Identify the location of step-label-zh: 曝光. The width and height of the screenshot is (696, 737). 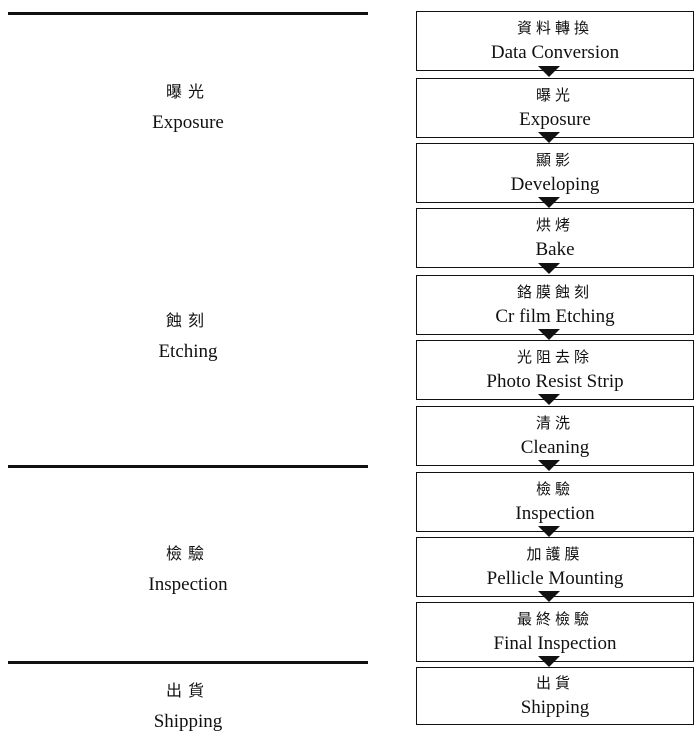
(554, 96).